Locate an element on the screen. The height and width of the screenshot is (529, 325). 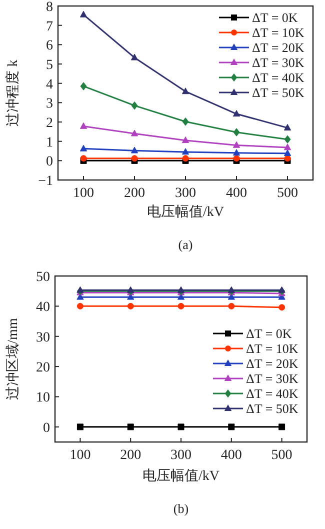
y-tick-label: 40 is located at coordinates (43, 308).